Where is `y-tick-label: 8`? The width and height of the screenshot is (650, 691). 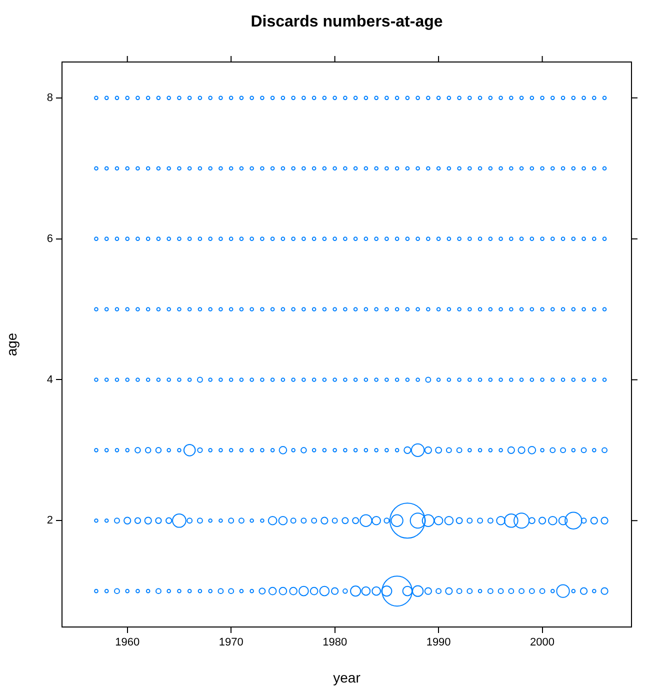 y-tick-label: 8 is located at coordinates (49, 98).